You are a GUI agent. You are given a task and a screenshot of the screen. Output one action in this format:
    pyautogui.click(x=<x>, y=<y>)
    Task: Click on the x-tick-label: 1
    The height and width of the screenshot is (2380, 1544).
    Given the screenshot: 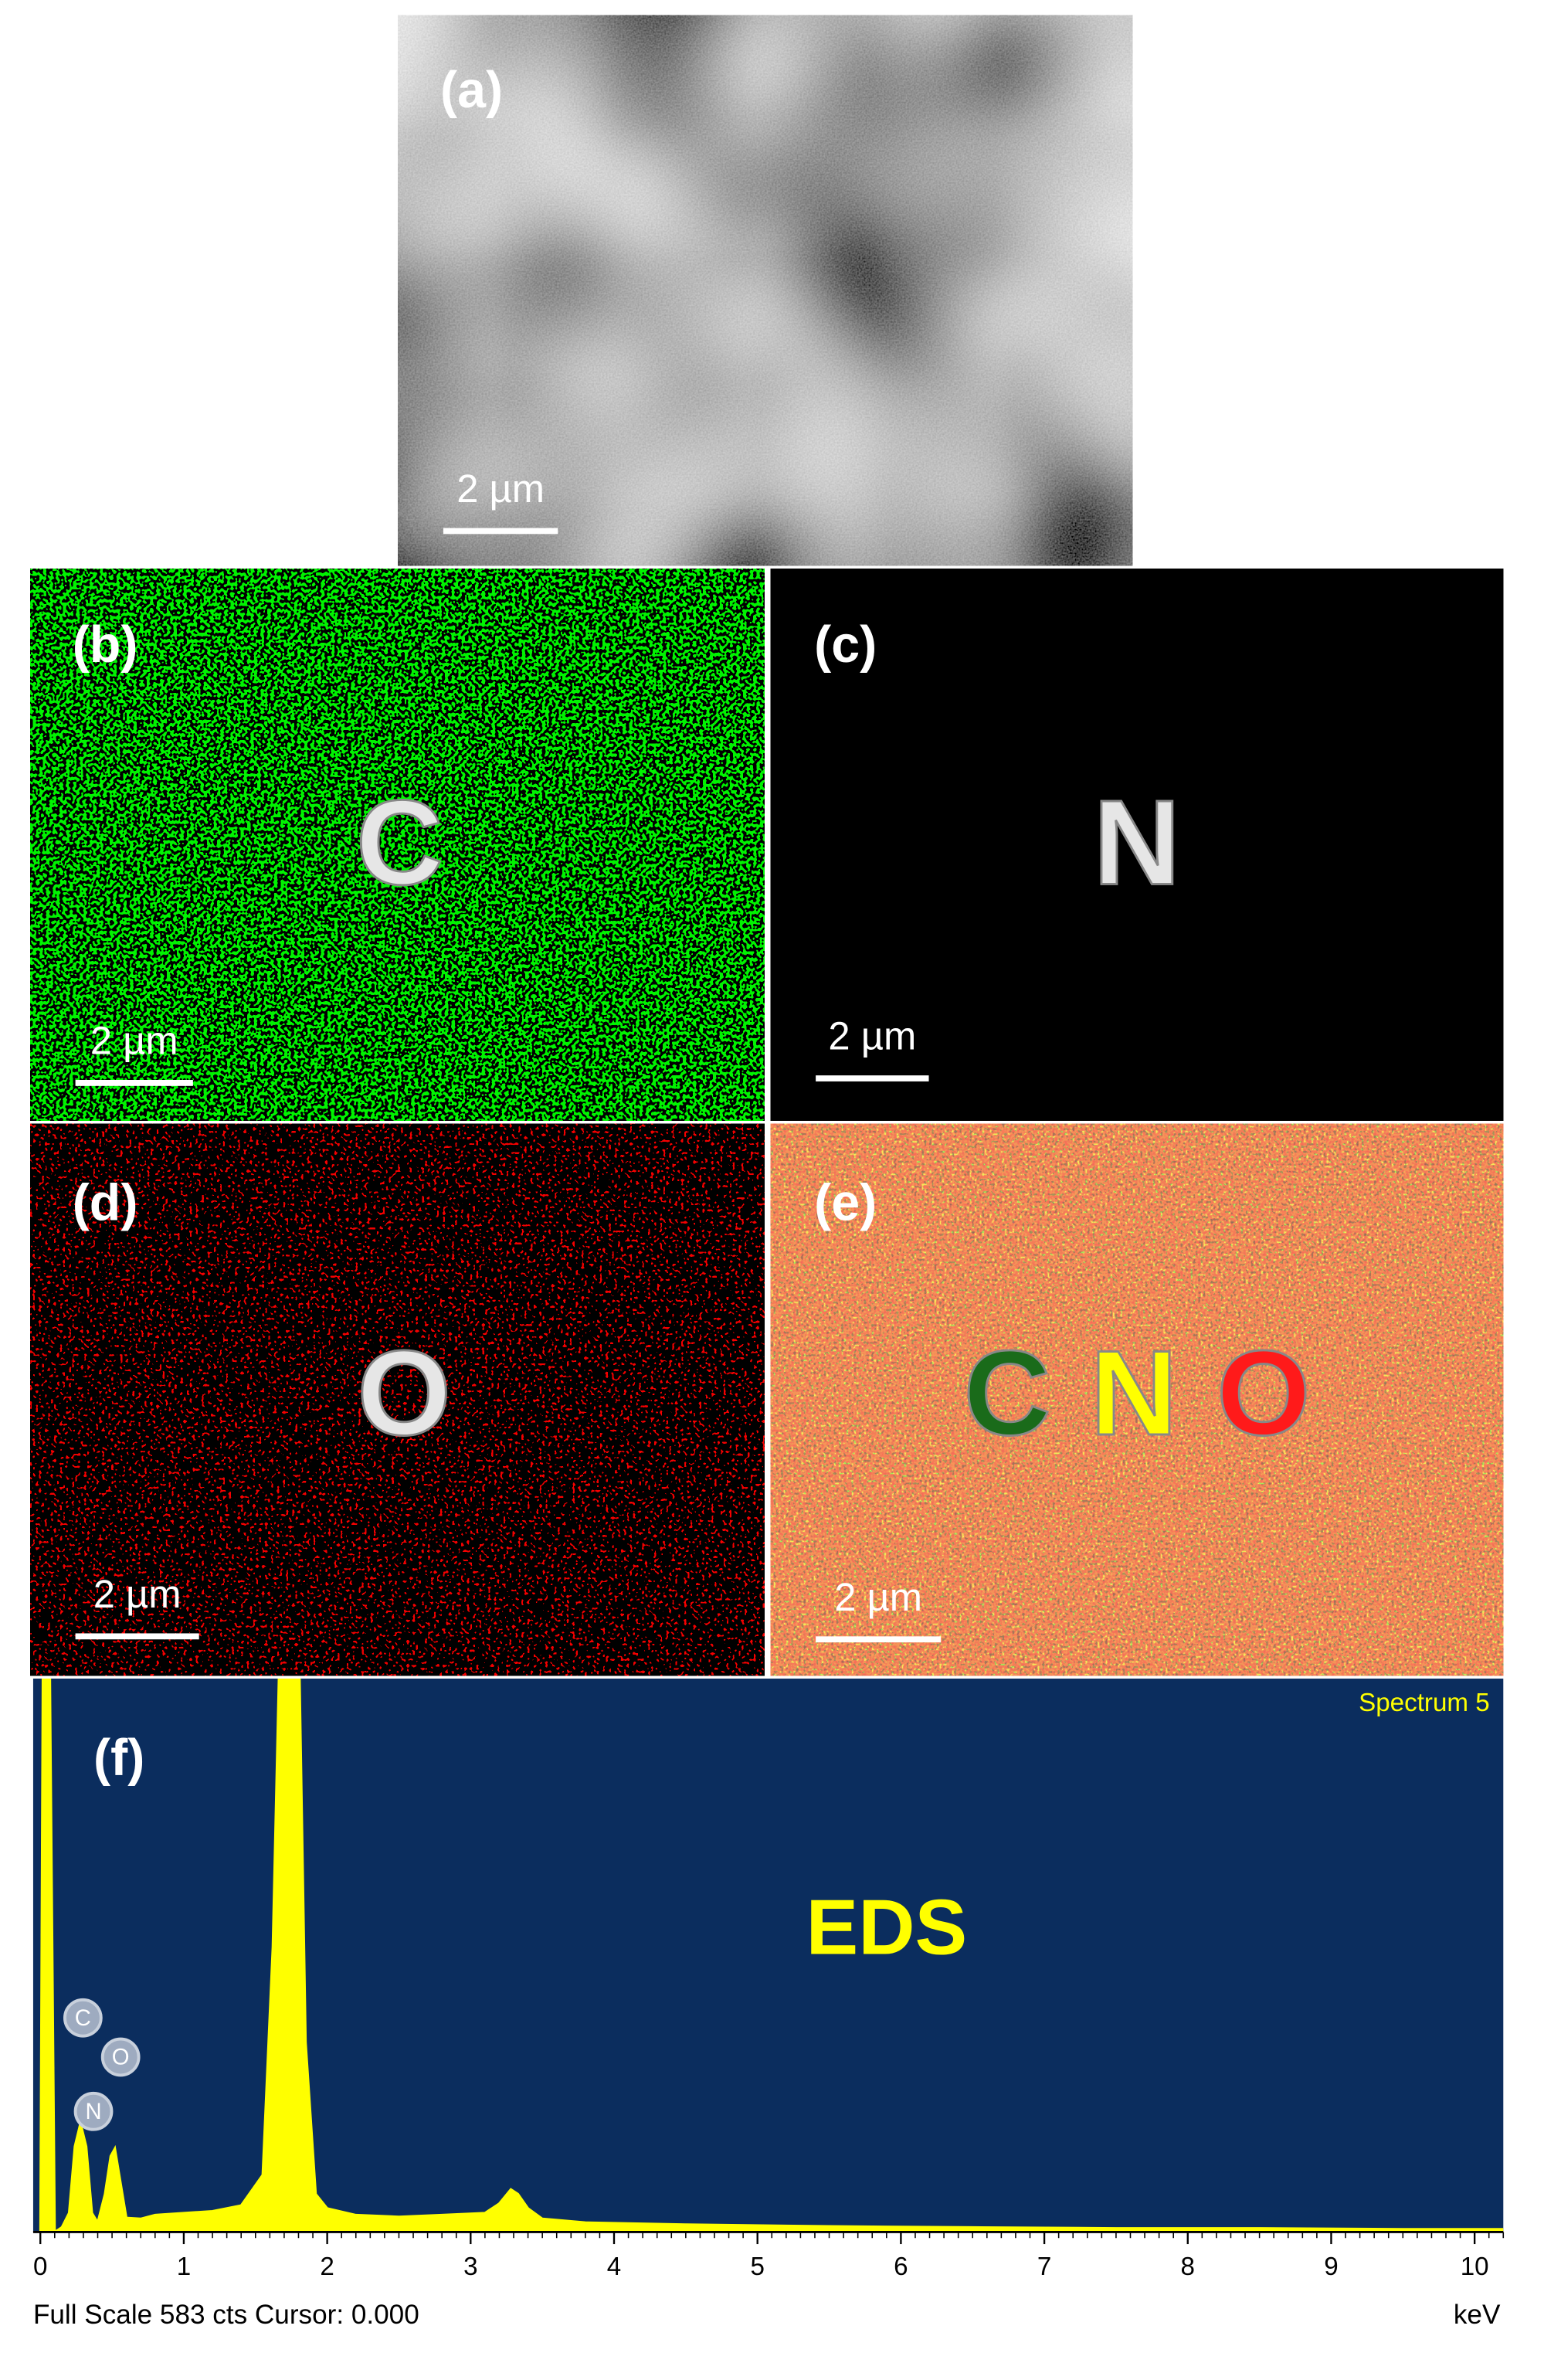 What is the action you would take?
    pyautogui.click(x=184, y=2267)
    